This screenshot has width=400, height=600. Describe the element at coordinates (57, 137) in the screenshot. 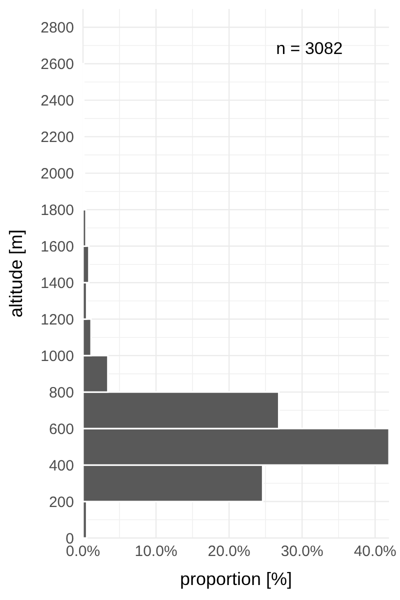

I see `y-tick-label: 2200` at that location.